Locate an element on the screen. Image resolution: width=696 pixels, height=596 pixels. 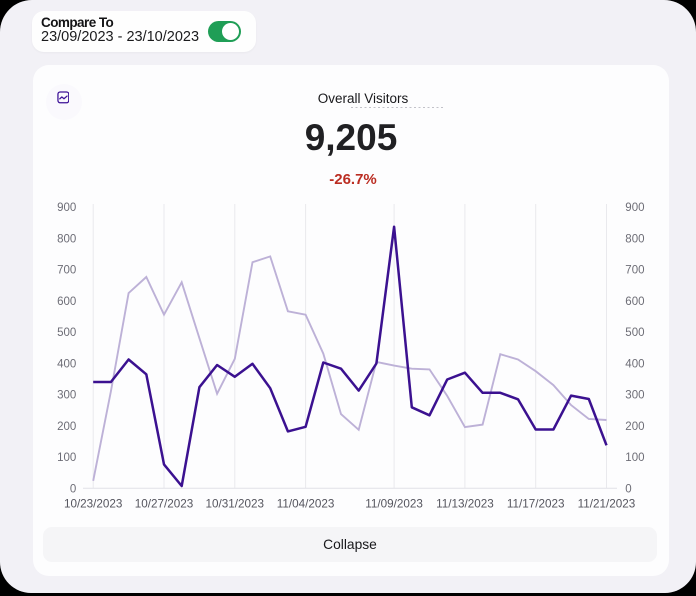
svg-text: 11/04/2023 is located at coordinates (306, 504).